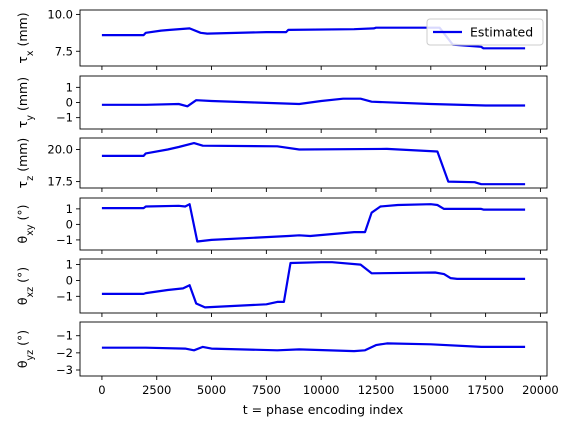  I want to click on subplot-tau-z: 17.5 20.0 τz (mm), so click(281, 164).